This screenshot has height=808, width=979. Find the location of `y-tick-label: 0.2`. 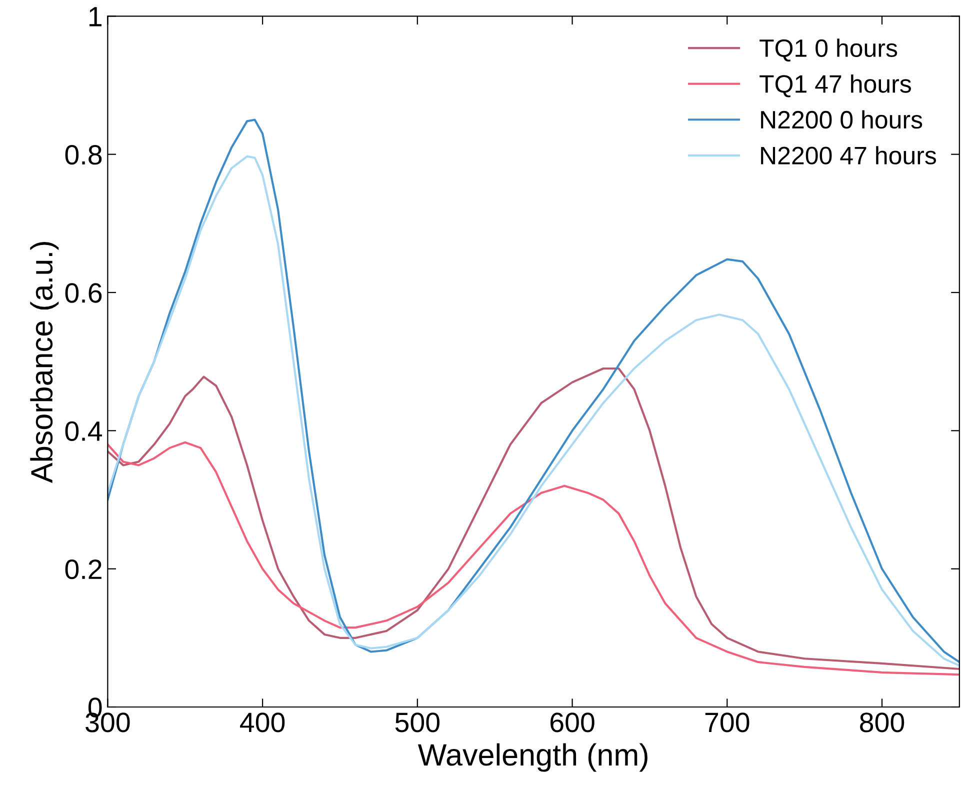

y-tick-label: 0.2 is located at coordinates (83, 570).